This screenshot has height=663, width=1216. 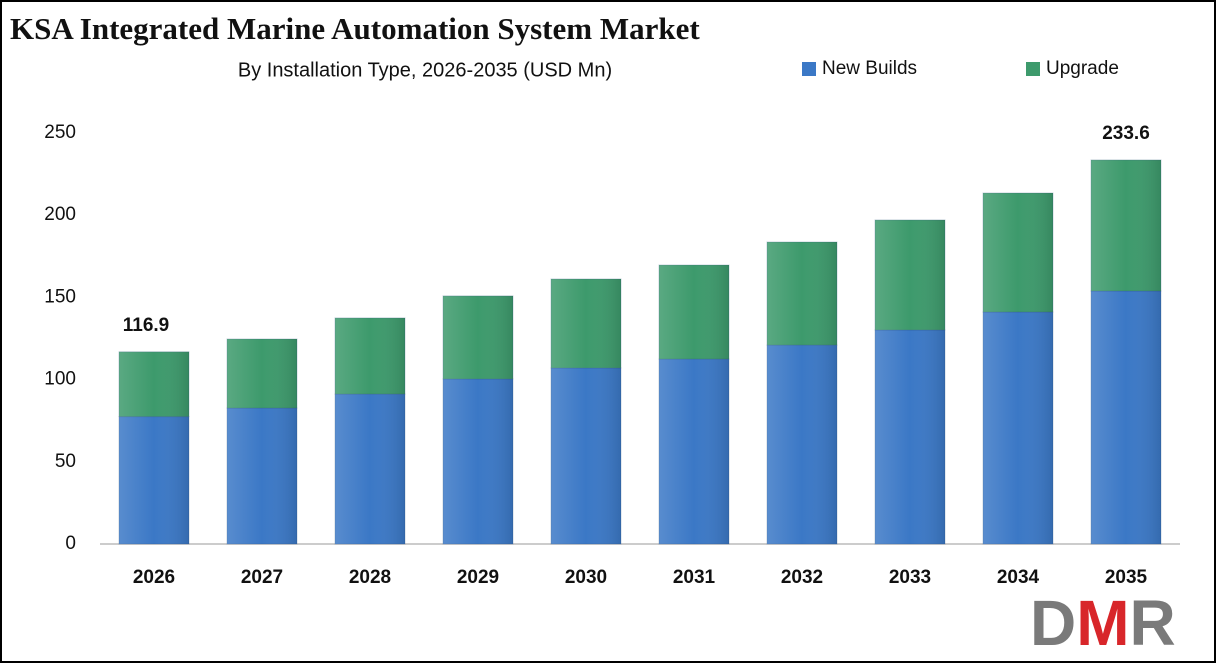 I want to click on x-tick-label: 2026, so click(x=154, y=577).